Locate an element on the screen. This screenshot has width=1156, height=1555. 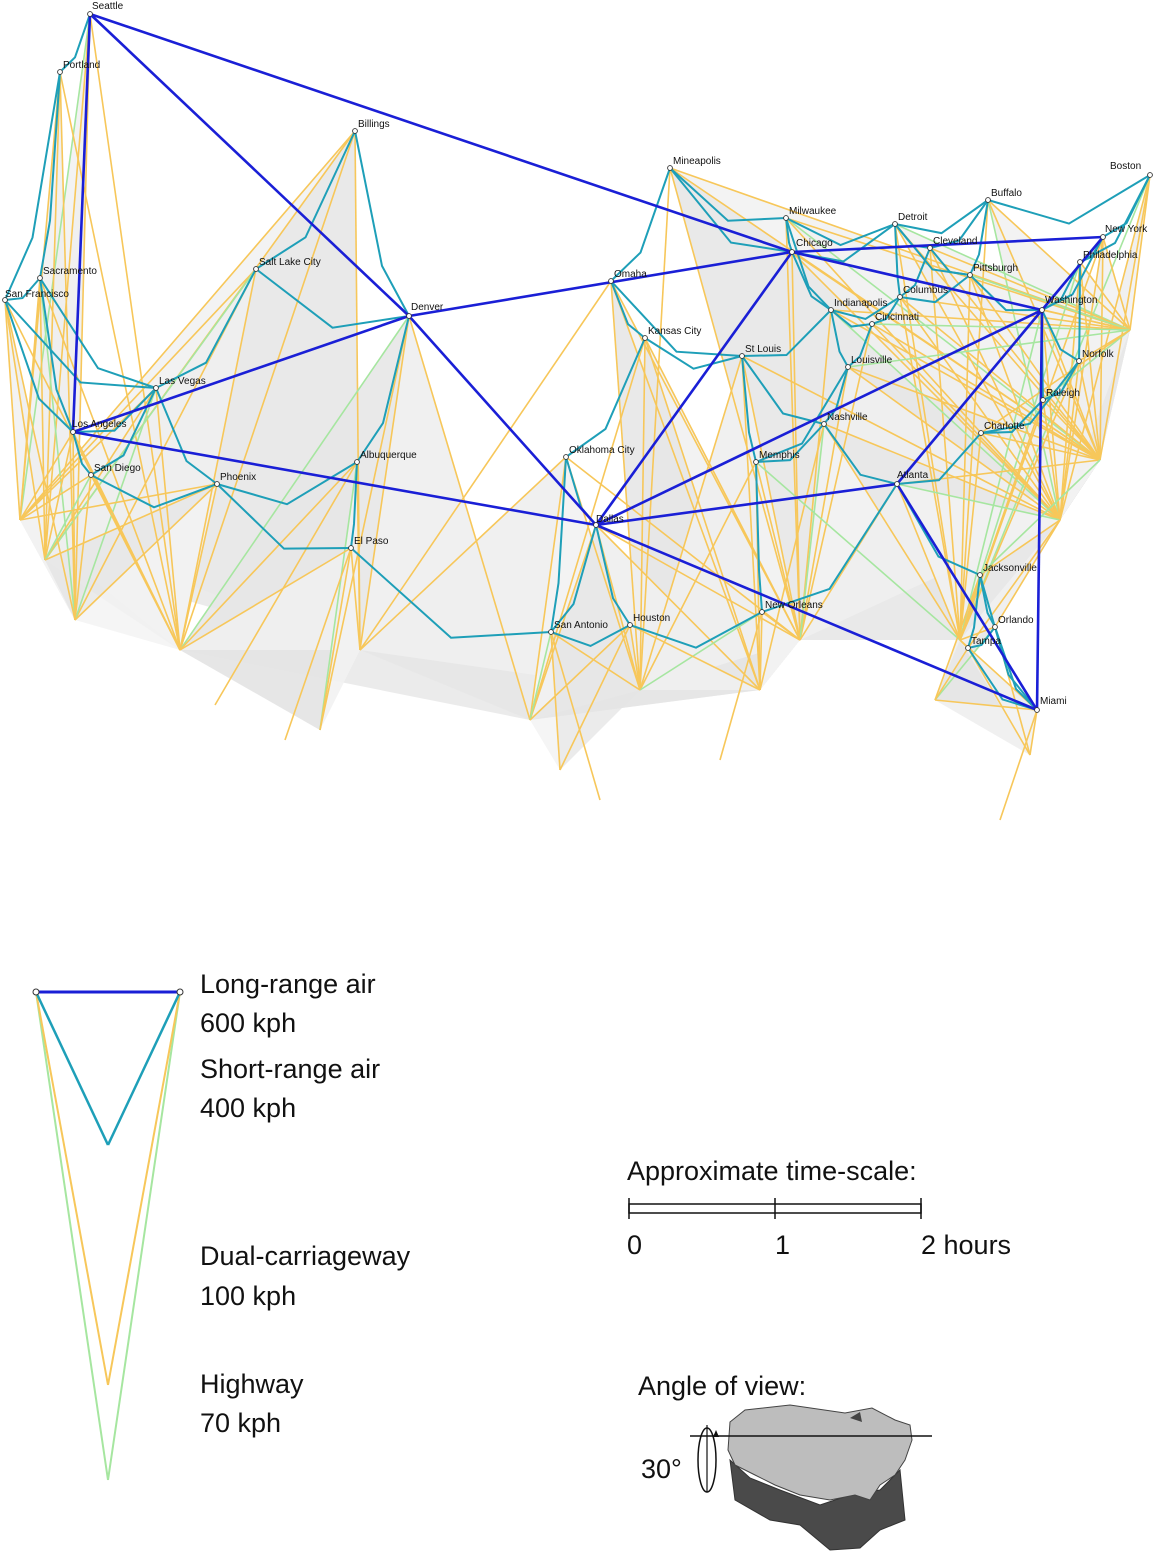
city-el-paso: El Paso is located at coordinates (368, 543).